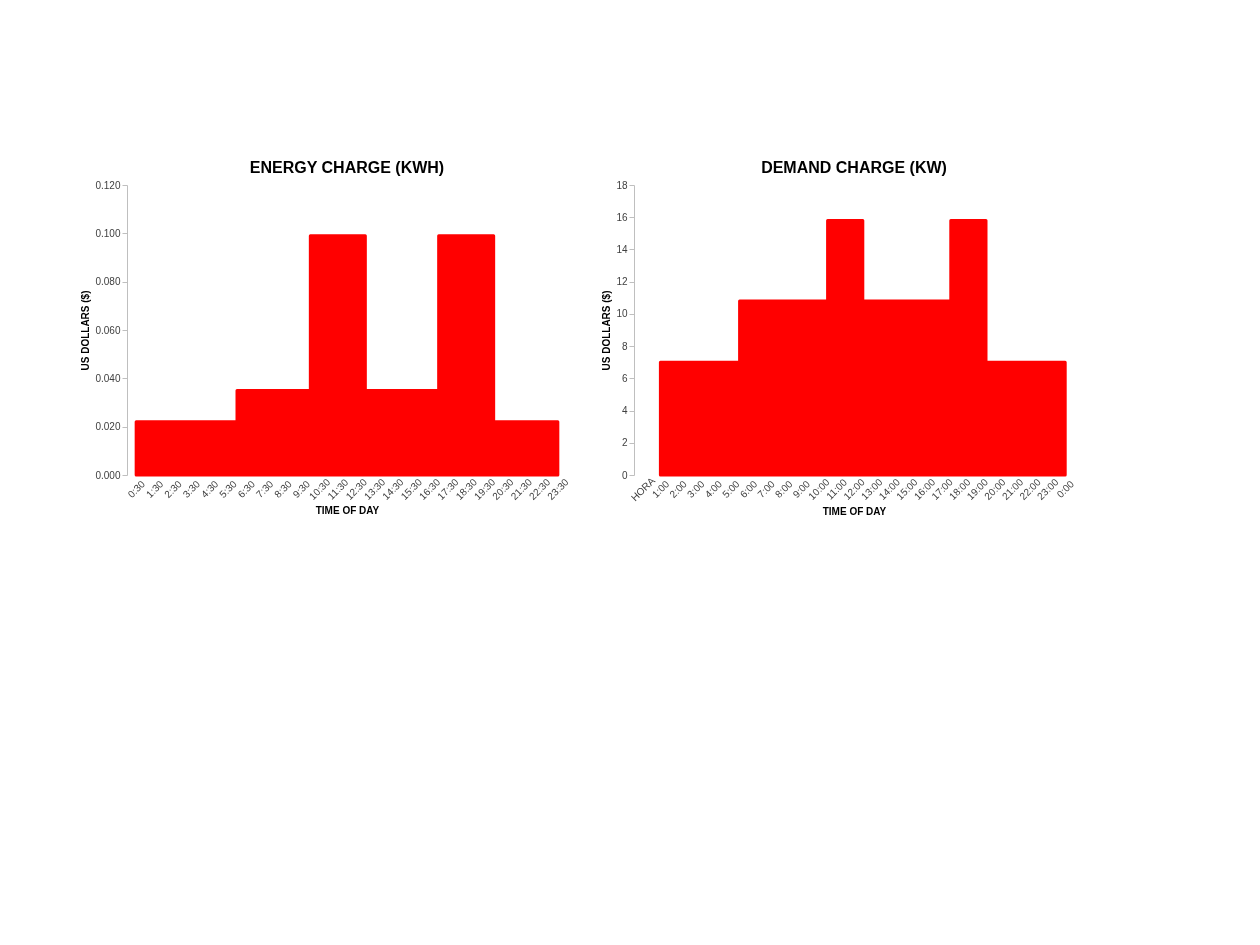 The width and height of the screenshot is (1260, 945). Describe the element at coordinates (624, 411) in the screenshot. I see `y-tick-label: 4` at that location.